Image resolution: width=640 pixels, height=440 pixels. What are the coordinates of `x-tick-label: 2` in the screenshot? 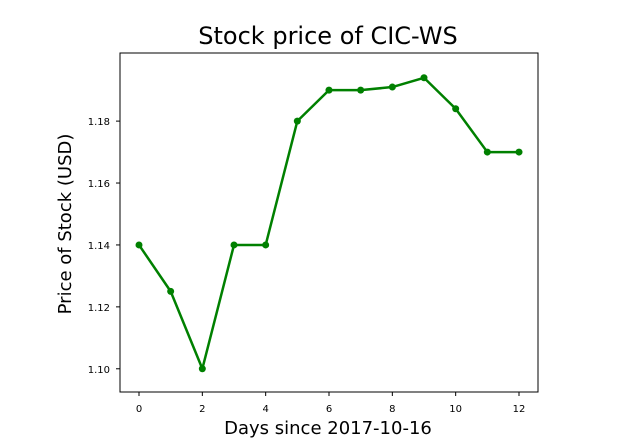 It's located at (202, 409).